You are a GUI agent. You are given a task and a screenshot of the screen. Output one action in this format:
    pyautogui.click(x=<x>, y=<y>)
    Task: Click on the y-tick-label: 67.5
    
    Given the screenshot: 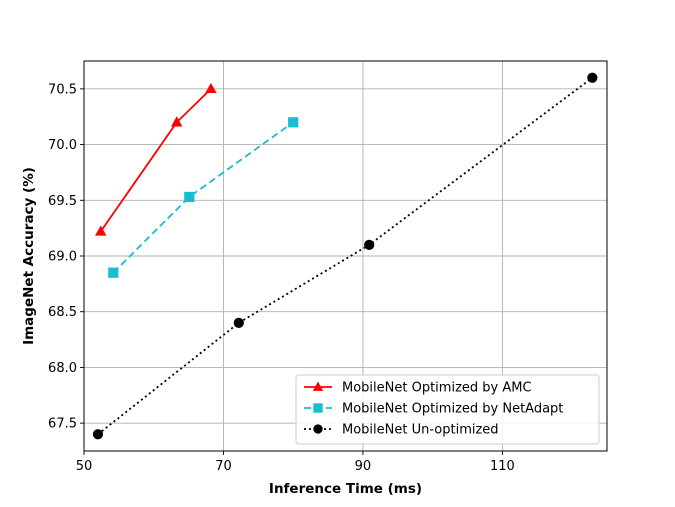 What is the action you would take?
    pyautogui.click(x=62, y=424)
    